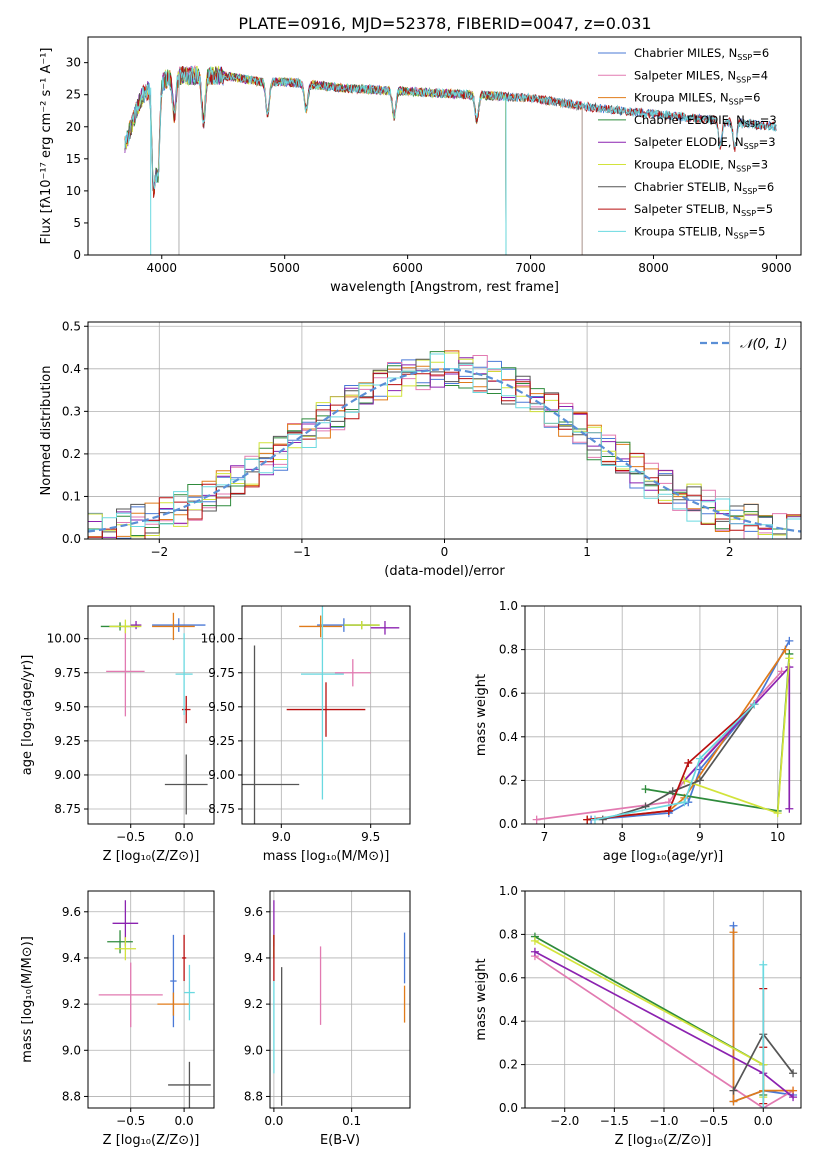 The height and width of the screenshot is (1170, 819). Describe the element at coordinates (370, 837) in the screenshot. I see `x-tick-label: 9.5` at that location.